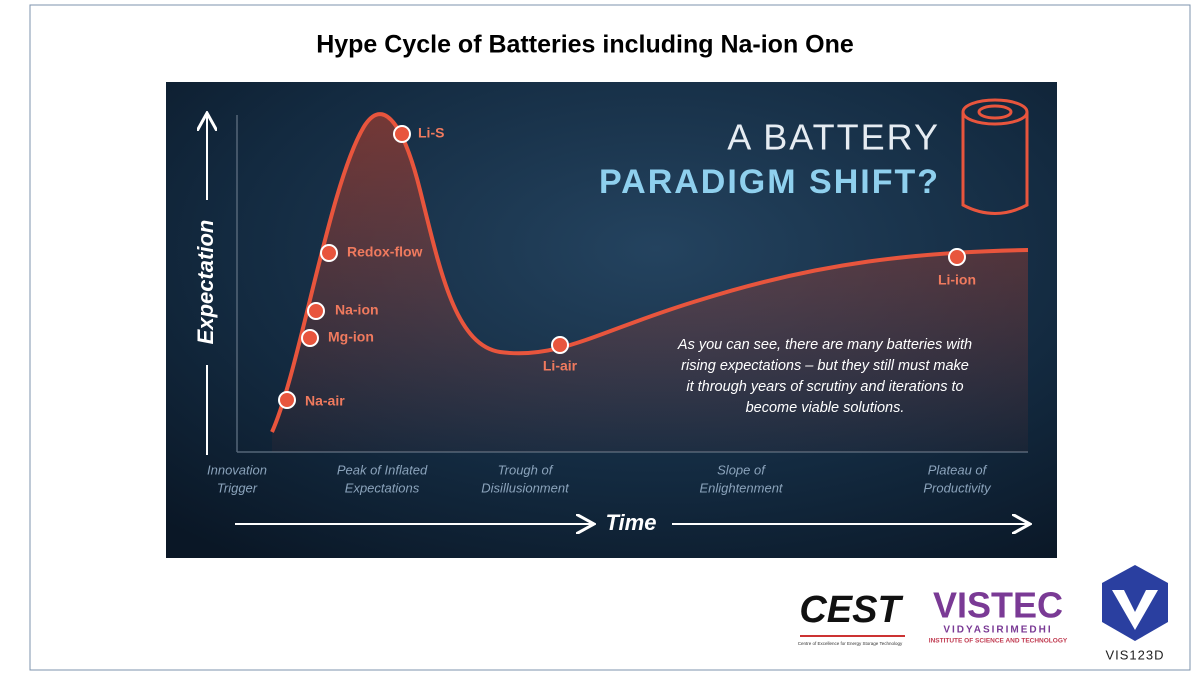 The image size is (1200, 680). What do you see at coordinates (851, 610) in the screenshot?
I see `cest-logo: CEST` at bounding box center [851, 610].